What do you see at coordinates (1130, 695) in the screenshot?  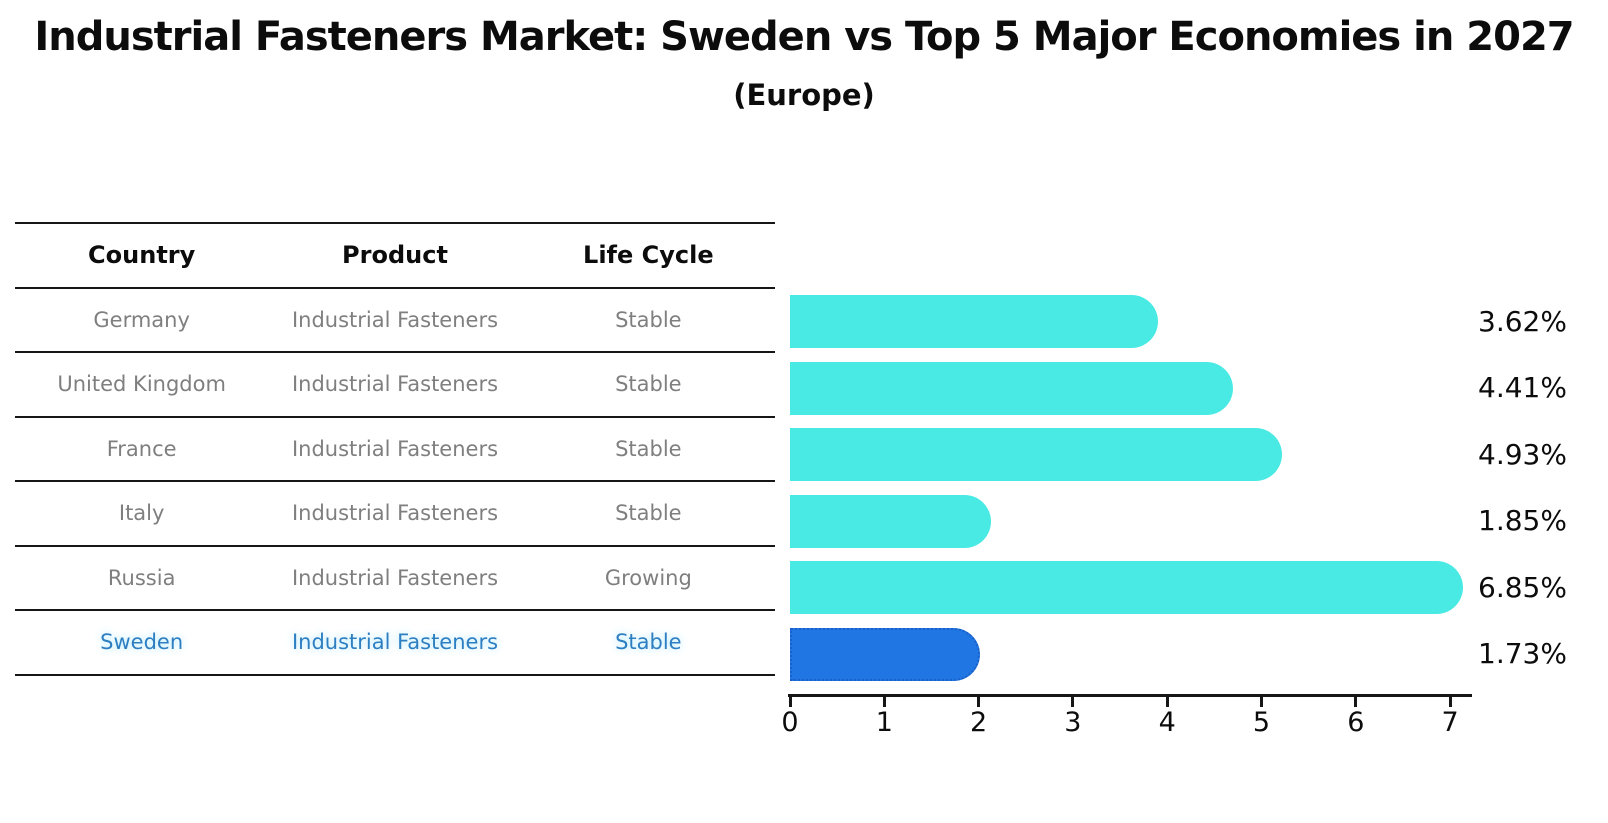 I see `x-axis-line` at bounding box center [1130, 695].